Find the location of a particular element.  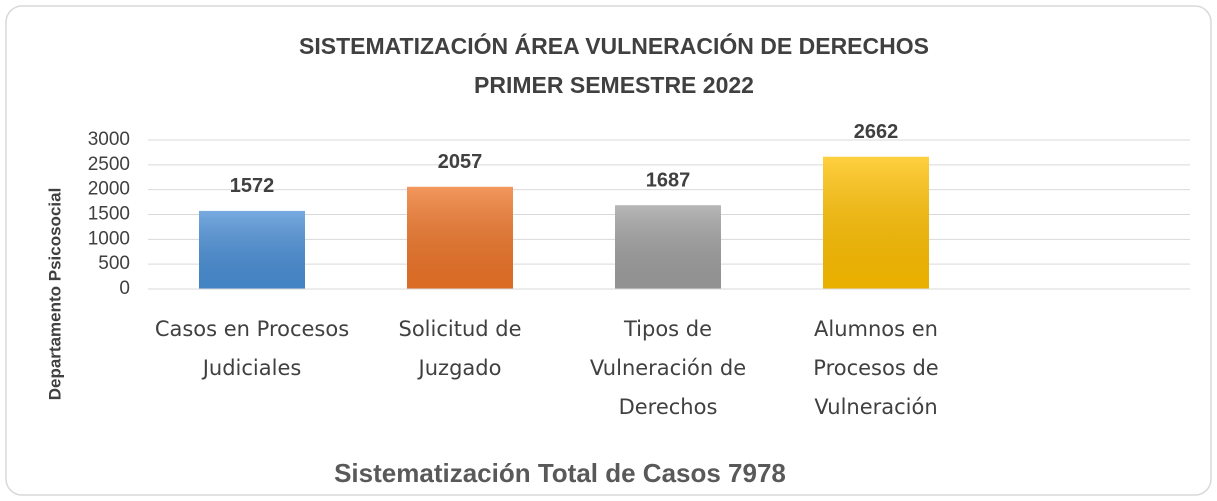

x-tick-label-box: Tipos de Vulneración de Derechos is located at coordinates (668, 368).